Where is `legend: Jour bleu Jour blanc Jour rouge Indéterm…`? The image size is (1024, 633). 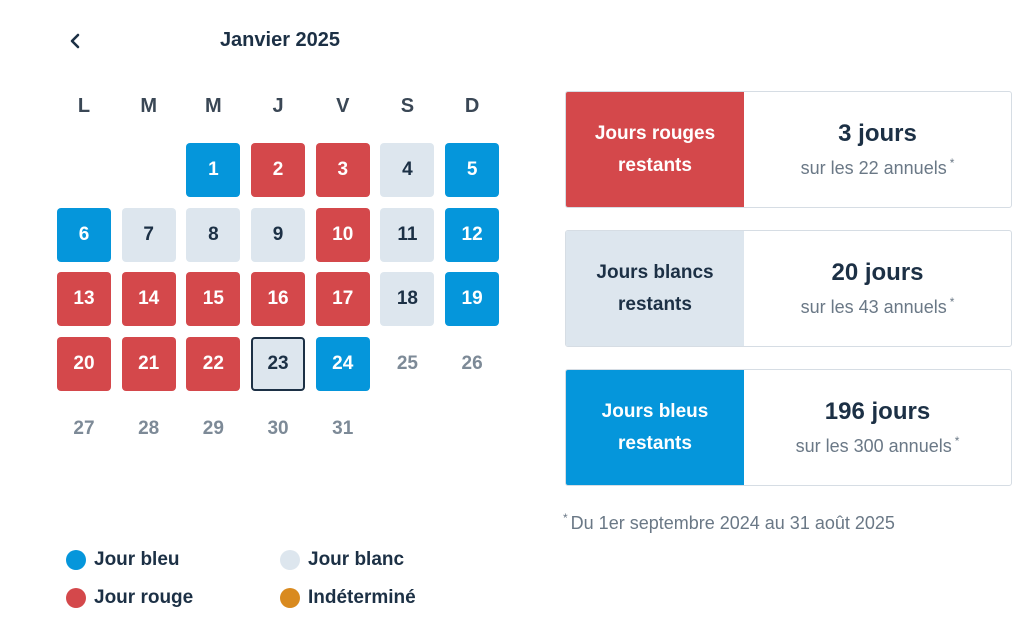
legend: Jour bleu Jour blanc Jour rouge Indéterm… is located at coordinates (273, 579).